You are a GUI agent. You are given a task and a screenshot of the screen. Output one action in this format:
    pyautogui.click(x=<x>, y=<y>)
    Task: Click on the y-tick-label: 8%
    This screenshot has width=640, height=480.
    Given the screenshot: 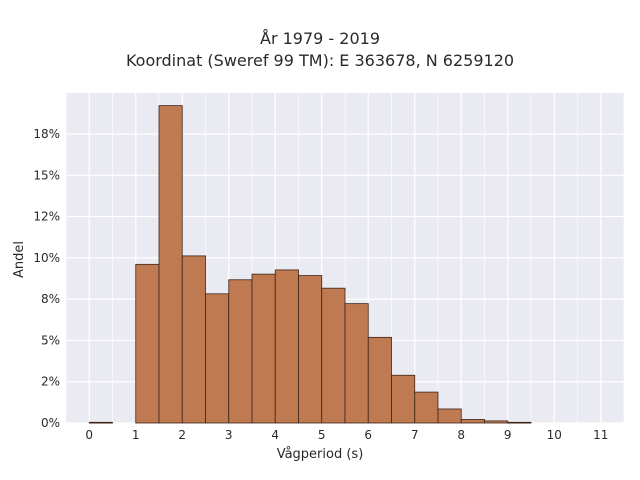 What is the action you would take?
    pyautogui.click(x=50, y=299)
    